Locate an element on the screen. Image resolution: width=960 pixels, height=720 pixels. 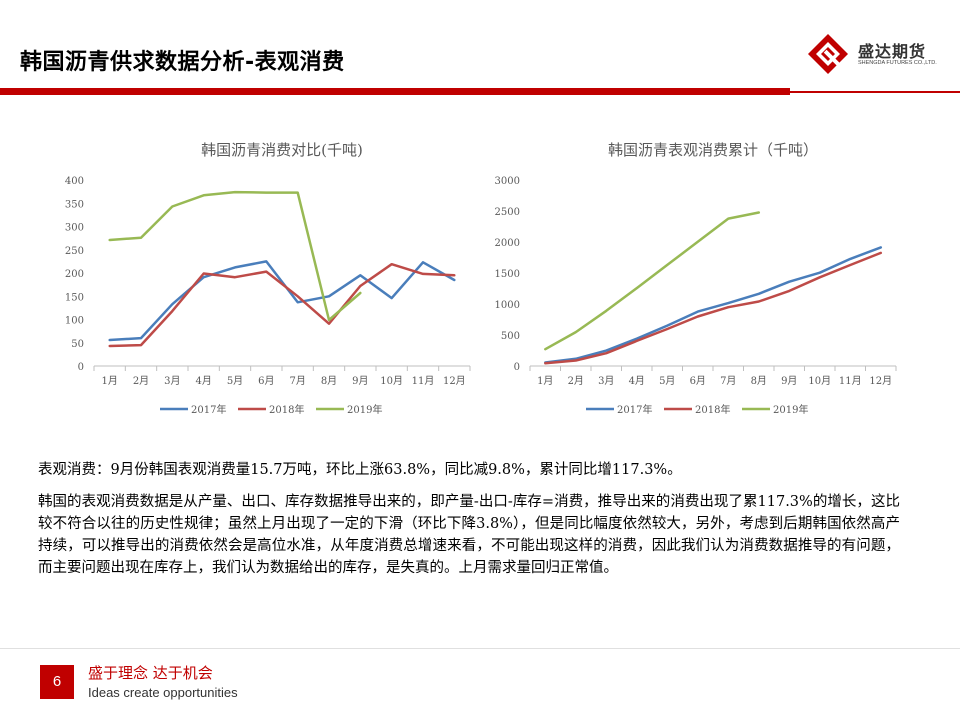
page-title: 韩国沥青供求数据分析-表观消费 is located at coordinates (182, 62).